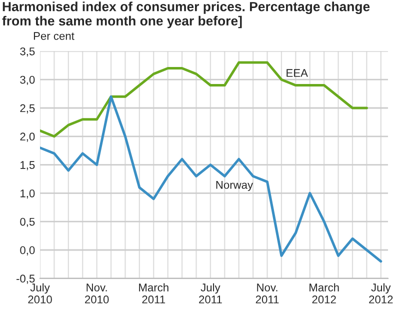  I want to click on y-tick-label: 3,5, so click(27, 52).